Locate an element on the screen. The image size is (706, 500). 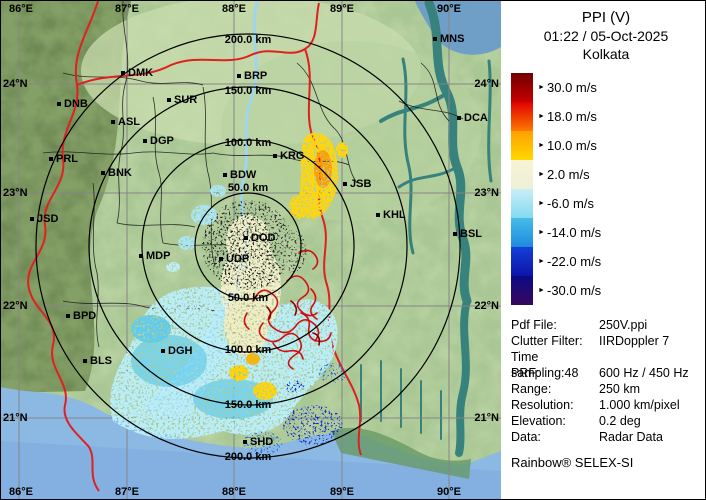
city-label: JSD is located at coordinates (44, 219).